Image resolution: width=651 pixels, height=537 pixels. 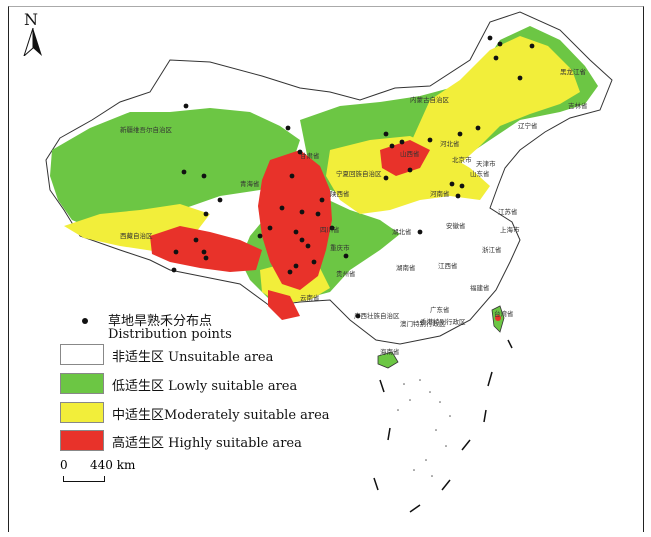 What do you see at coordinates (346, 273) in the screenshot?
I see `province-label: 贵州省` at bounding box center [346, 273].